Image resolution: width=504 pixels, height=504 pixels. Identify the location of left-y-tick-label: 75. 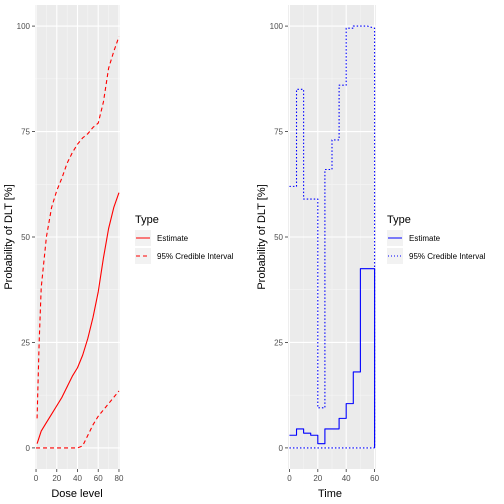
(25, 132).